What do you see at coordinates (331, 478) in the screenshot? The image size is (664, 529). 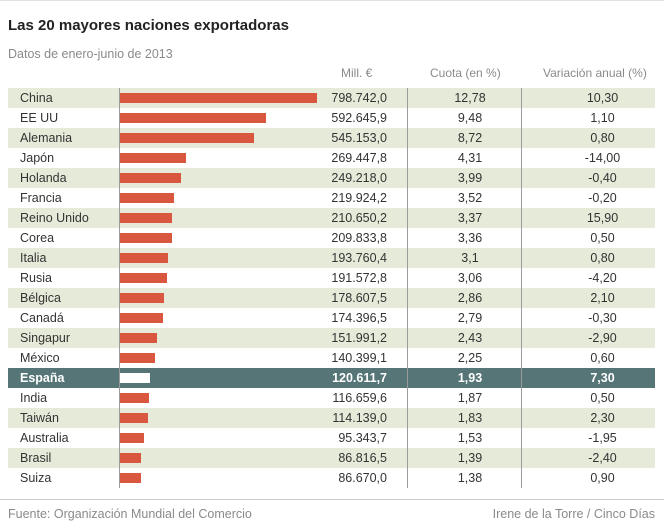 I see `table-row: Suiza 86.670,0 1,38 0,90` at bounding box center [331, 478].